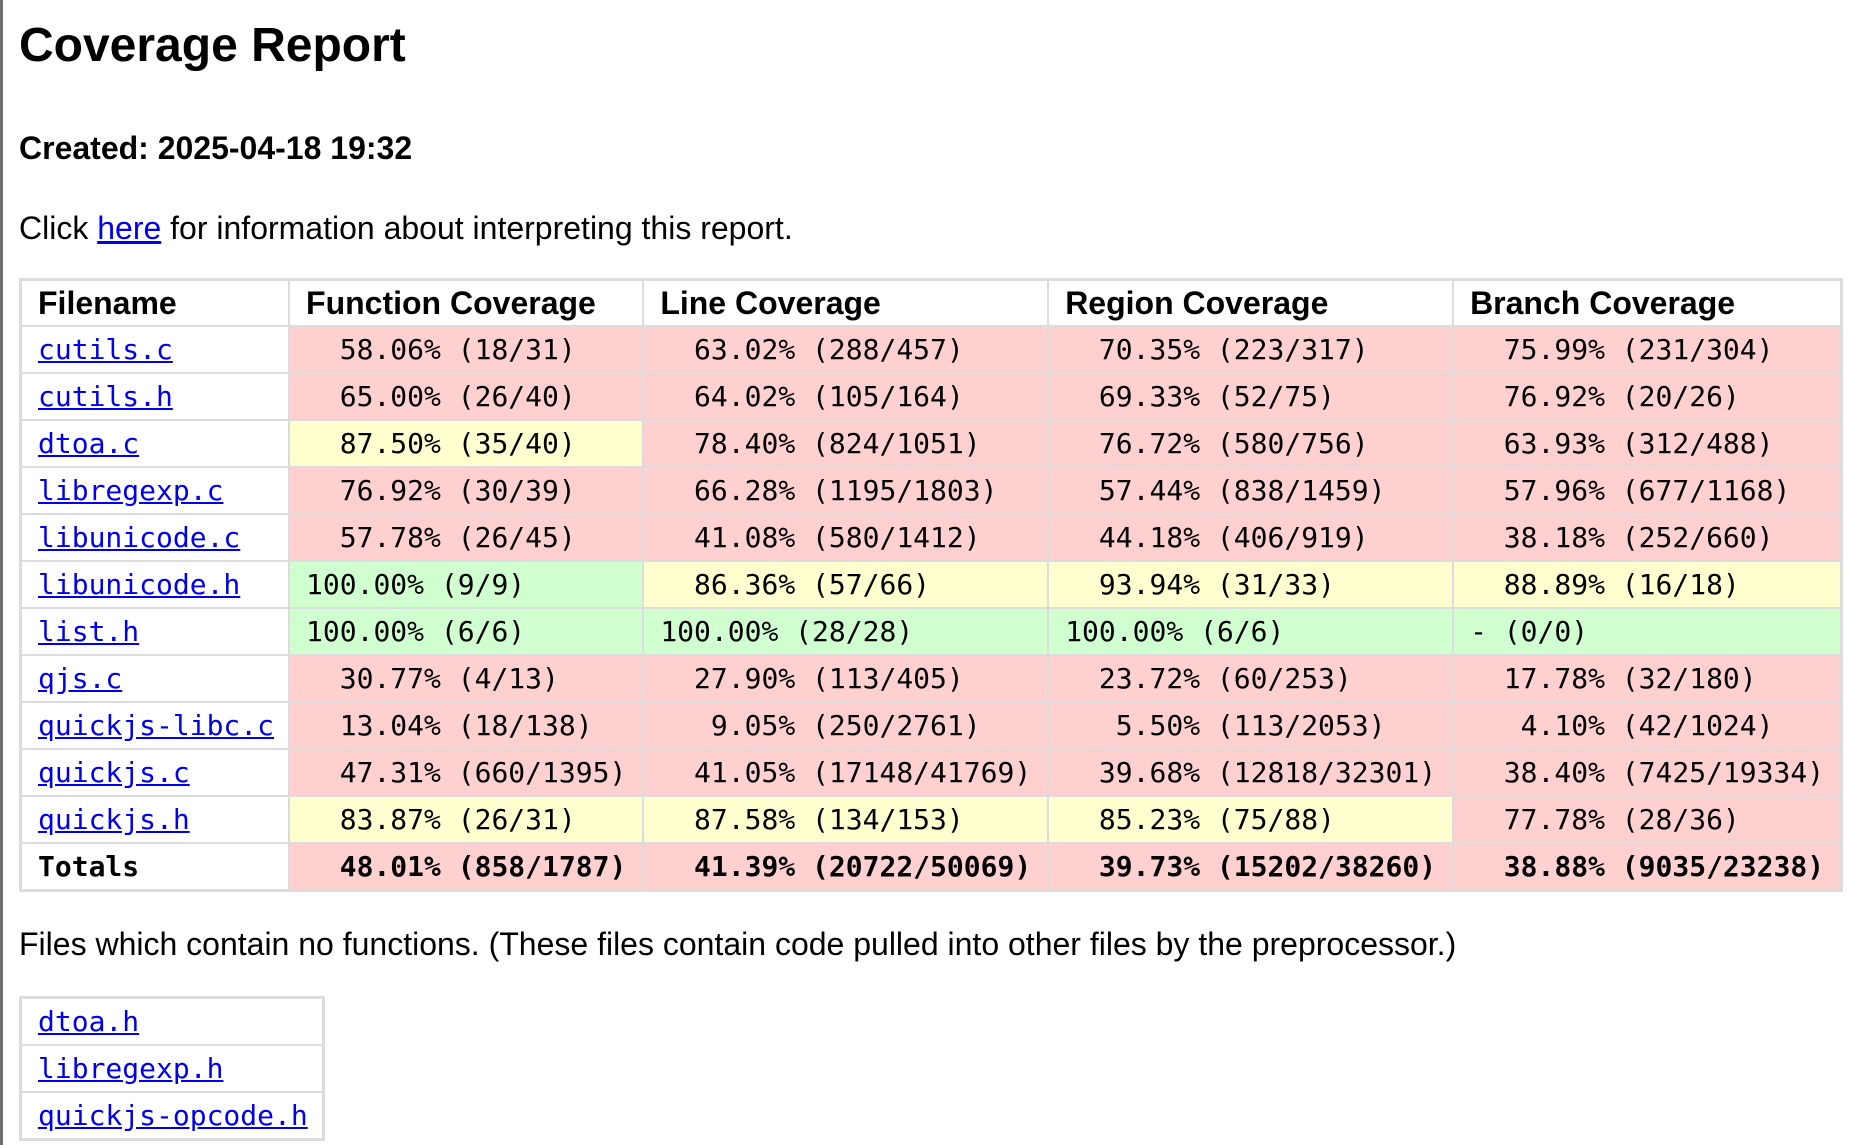 Image resolution: width=1872 pixels, height=1145 pixels. Describe the element at coordinates (1251, 725) in the screenshot. I see `region-coverage-cell: 5.50% (113/2053)` at that location.